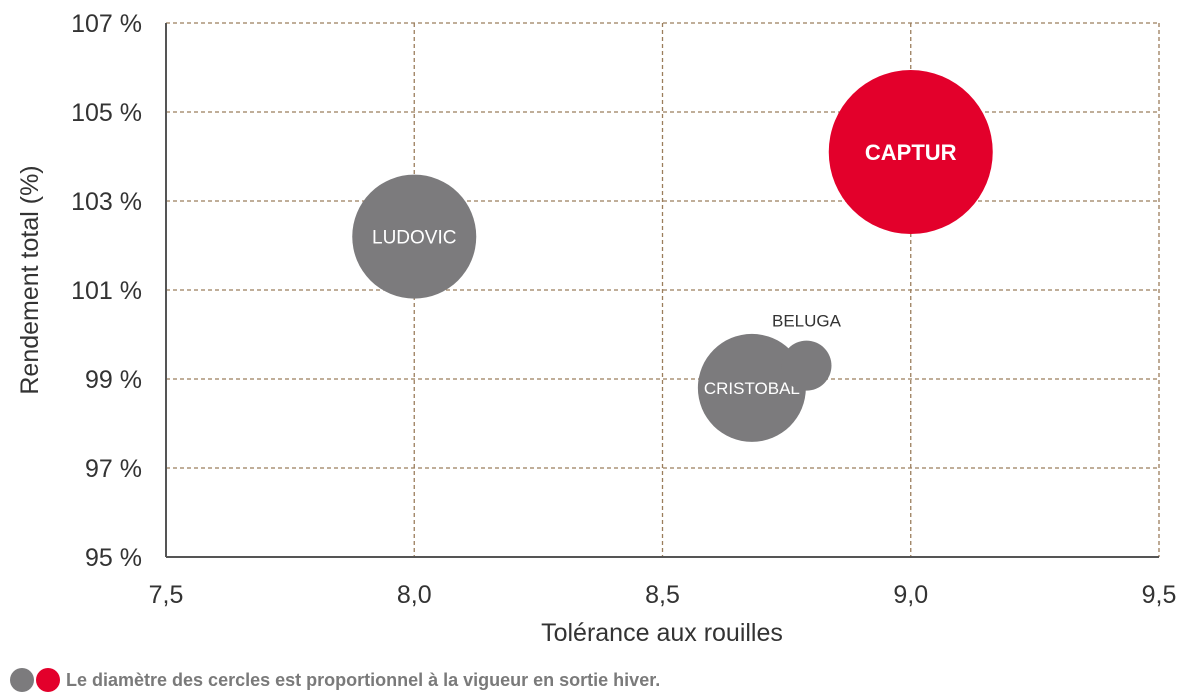 Image resolution: width=1191 pixels, height=696 pixels. Describe the element at coordinates (662, 595) in the screenshot. I see `x-tick-label: 8,5` at that location.